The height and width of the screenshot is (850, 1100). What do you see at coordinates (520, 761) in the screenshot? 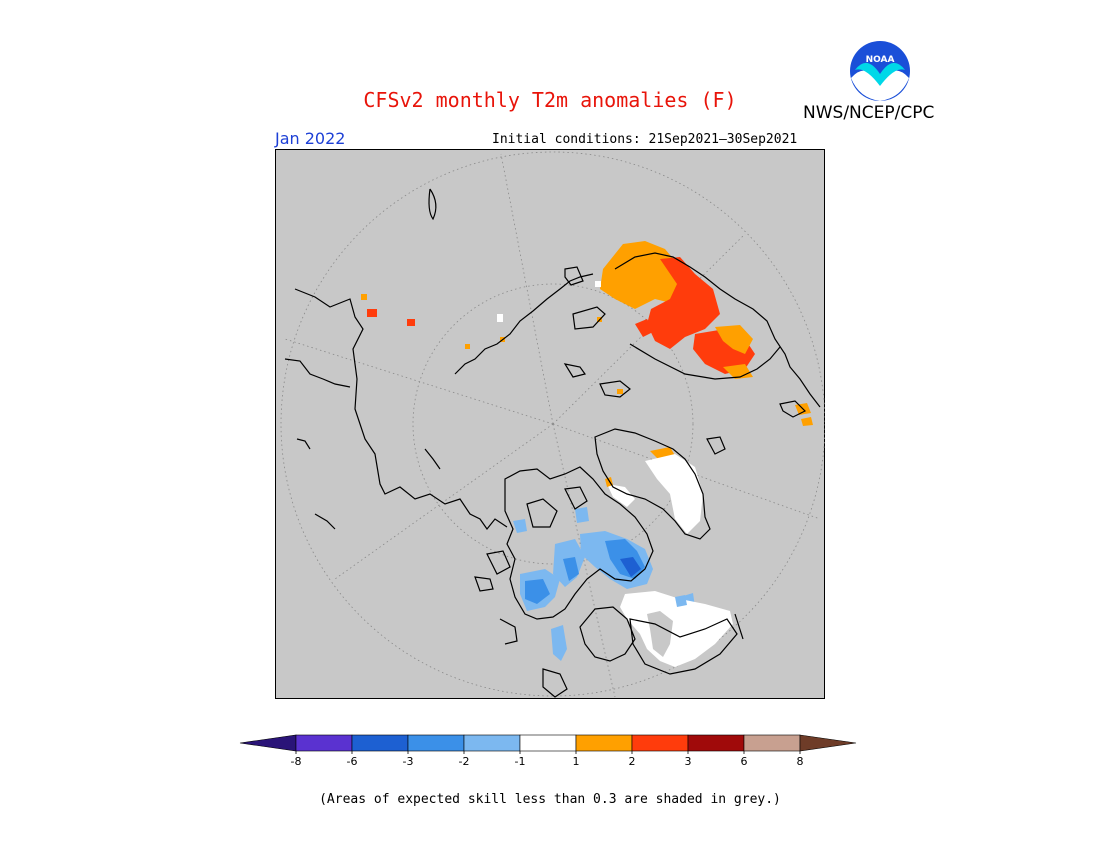
I see `legend-tick-label: -1` at bounding box center [520, 761].